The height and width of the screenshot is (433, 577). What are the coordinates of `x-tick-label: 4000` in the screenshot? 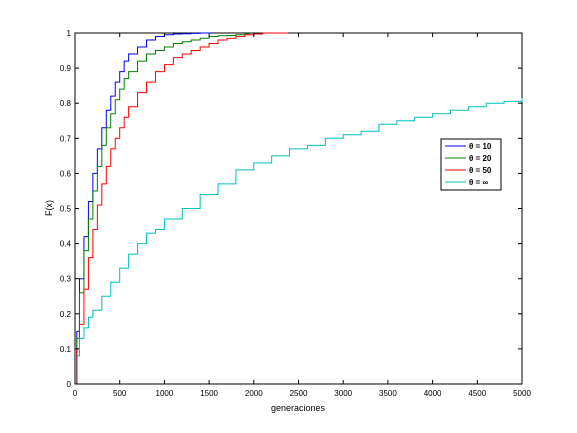 It's located at (433, 393).